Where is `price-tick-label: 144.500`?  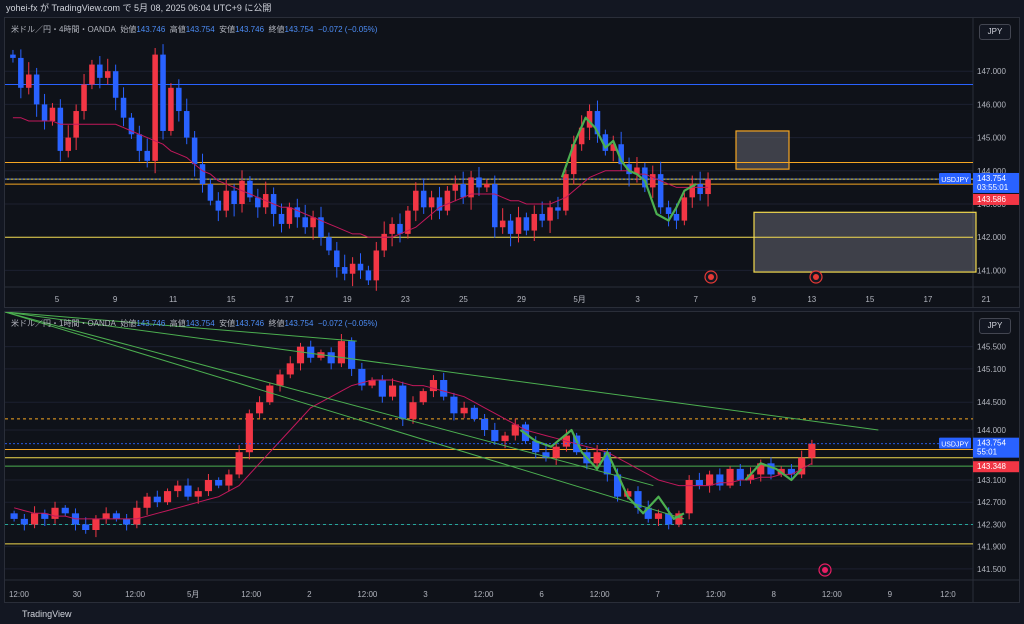
price-tick-label: 144.500 is located at coordinates (991, 402).